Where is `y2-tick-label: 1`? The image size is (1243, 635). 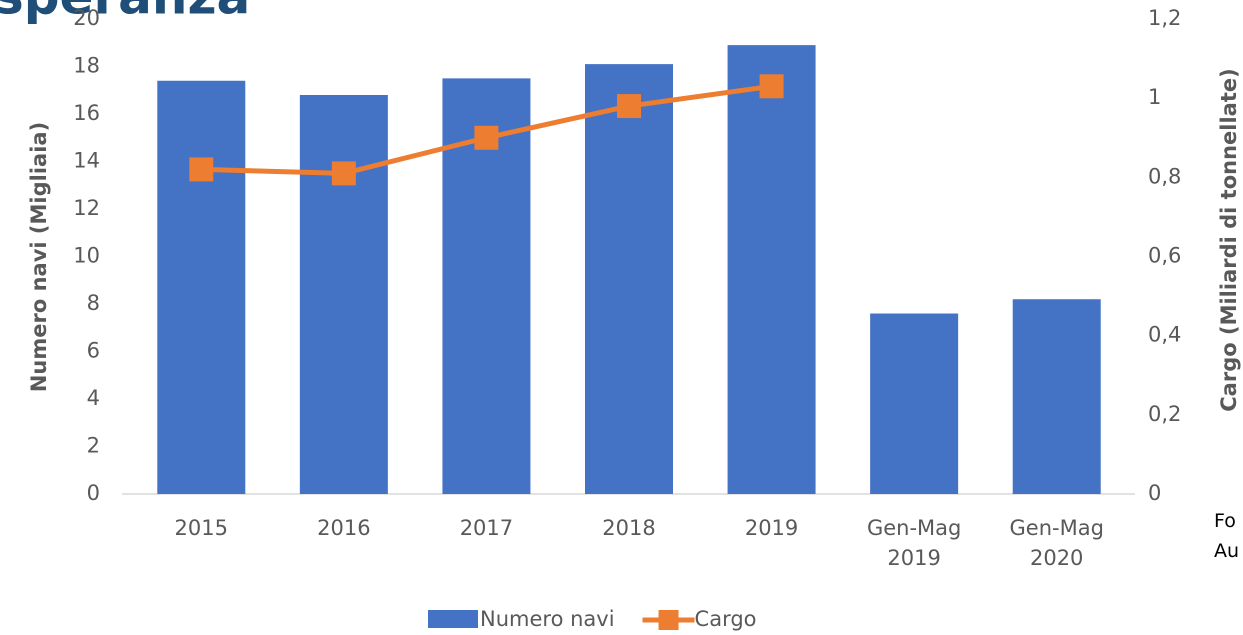 y2-tick-label: 1 is located at coordinates (1154, 97).